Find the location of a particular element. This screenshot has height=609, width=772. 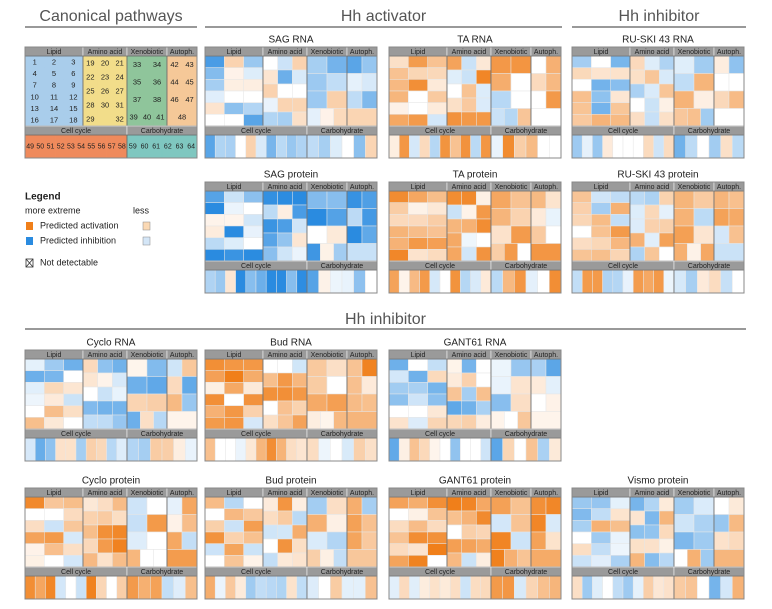

group-label: Carbohydrate is located at coordinates (342, 131).